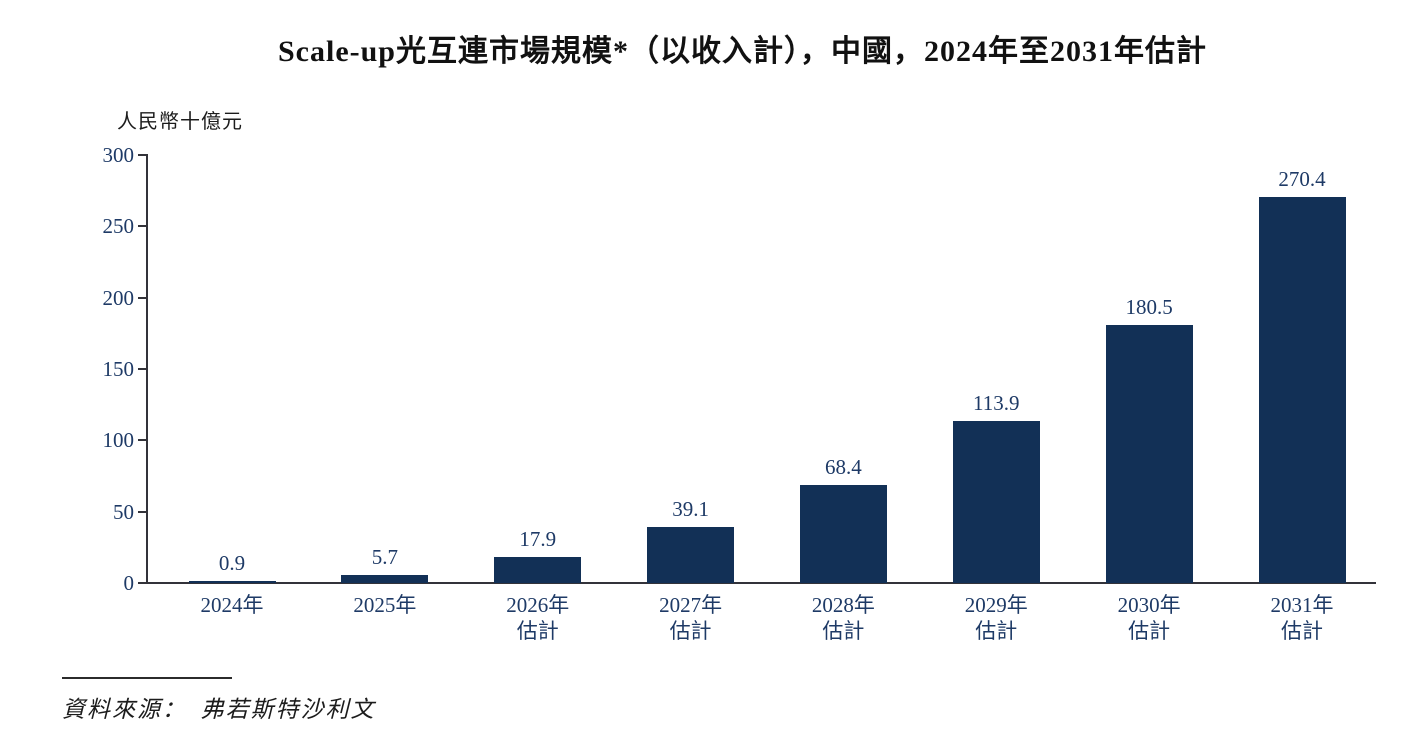 The image size is (1420, 748). What do you see at coordinates (1302, 618) in the screenshot?
I see `x-axis-label: 2031年 估計` at bounding box center [1302, 618].